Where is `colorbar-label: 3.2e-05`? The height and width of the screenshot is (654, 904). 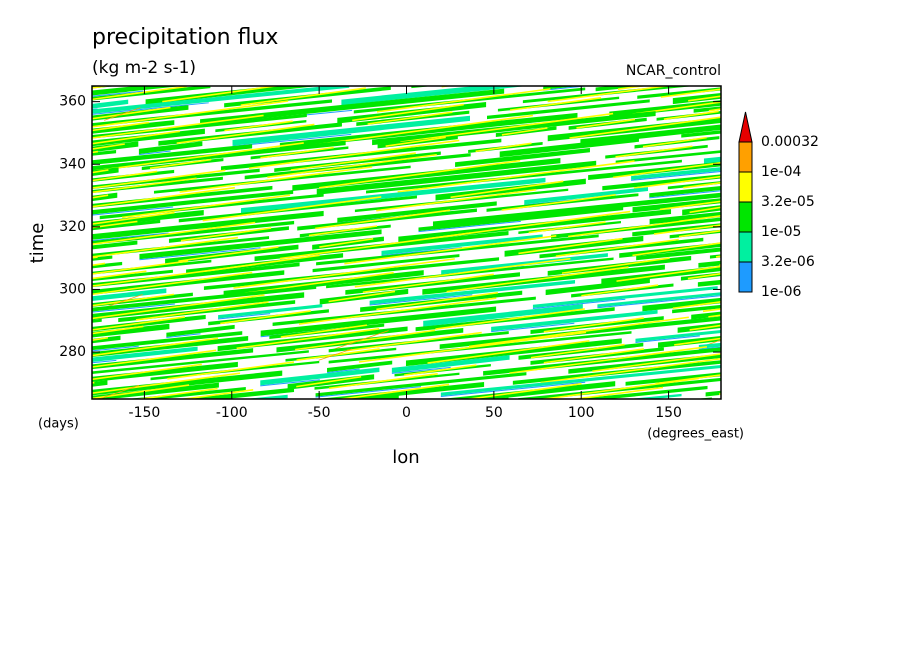 colorbar-label: 3.2e-05 is located at coordinates (788, 202).